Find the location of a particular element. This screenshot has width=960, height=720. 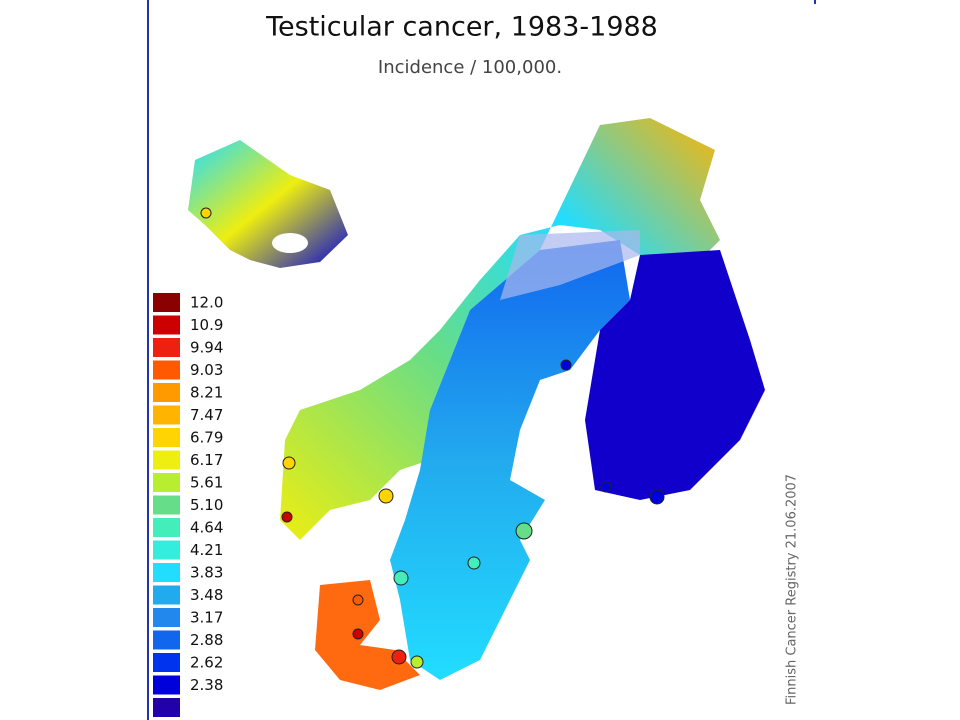

legend-label: 4.21 is located at coordinates (206, 550).